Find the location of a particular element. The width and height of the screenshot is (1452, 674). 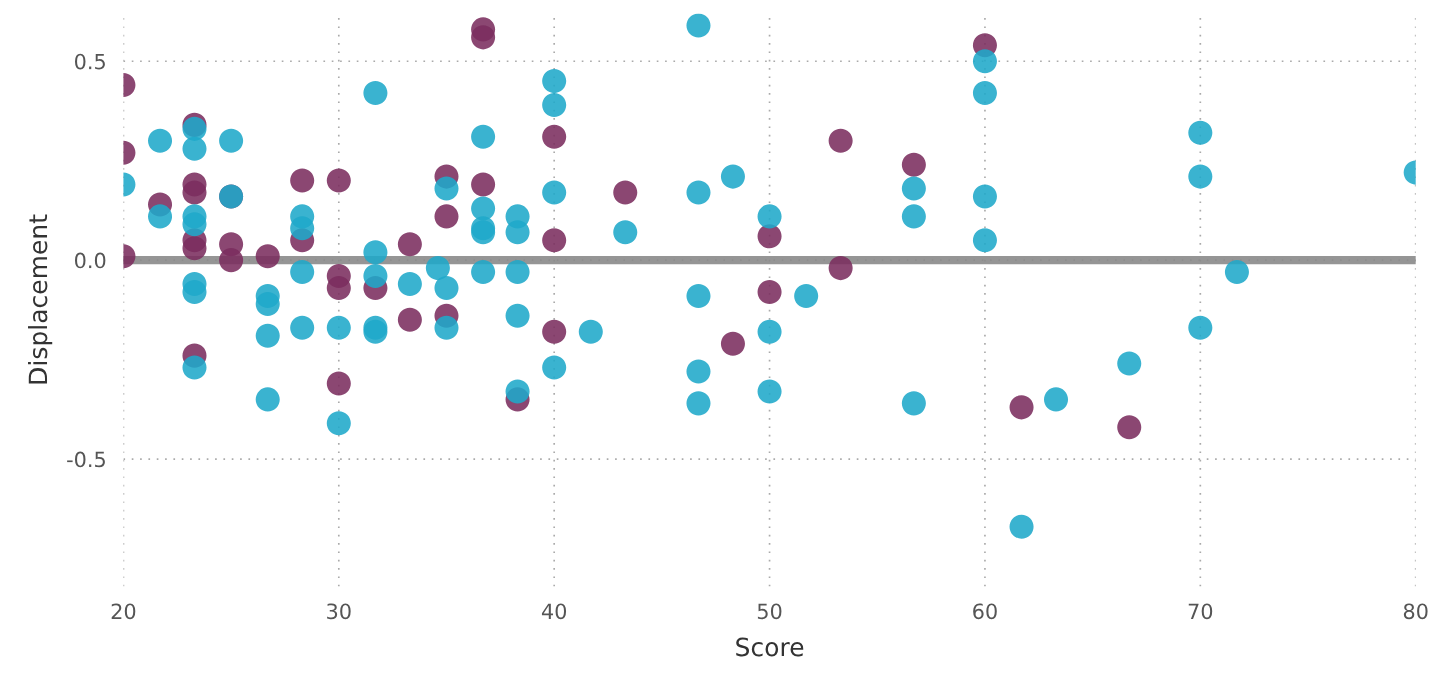

y-tick-label: -0.5 is located at coordinates (86, 459).